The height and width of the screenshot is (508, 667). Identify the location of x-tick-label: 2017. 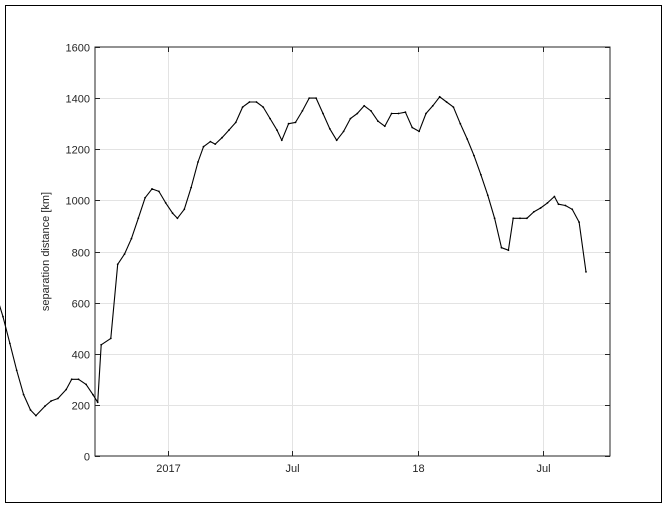
(168, 469).